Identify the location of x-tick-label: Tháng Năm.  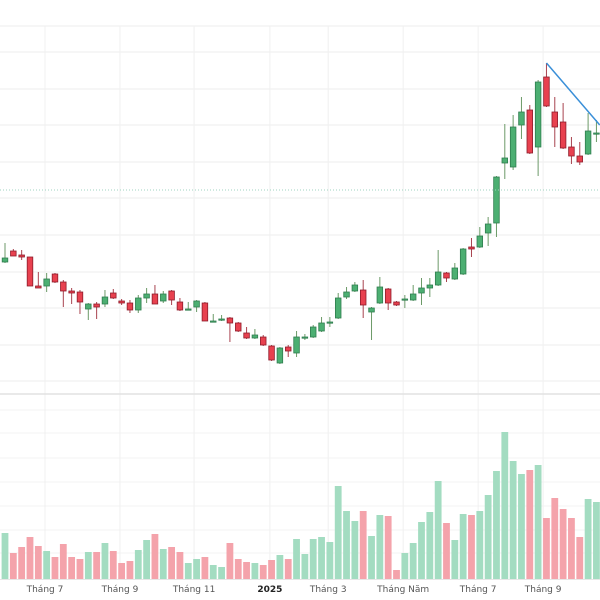
(402, 590).